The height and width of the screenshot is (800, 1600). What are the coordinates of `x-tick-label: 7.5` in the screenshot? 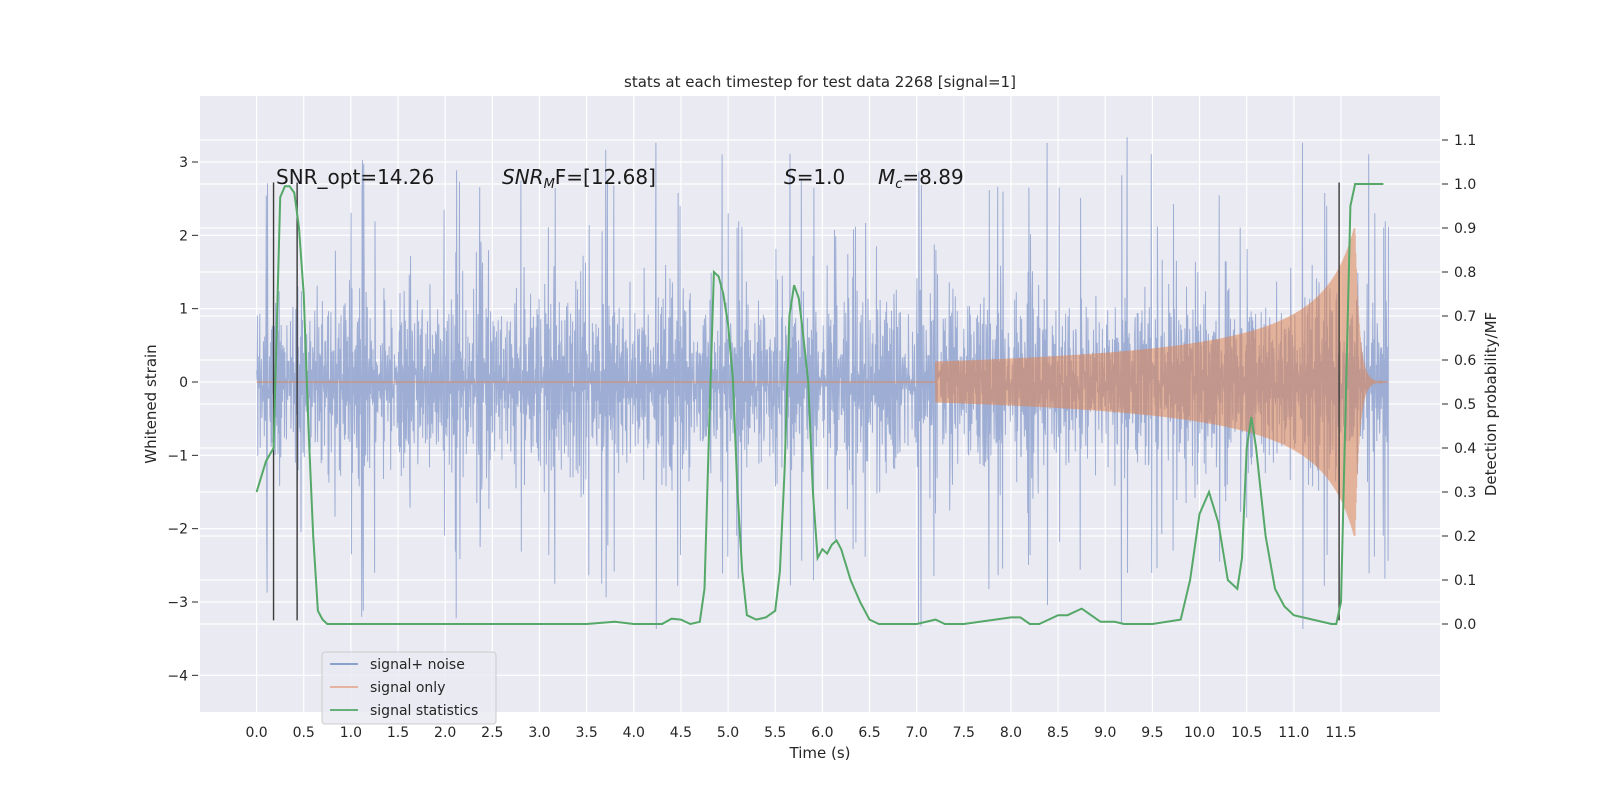 It's located at (964, 733).